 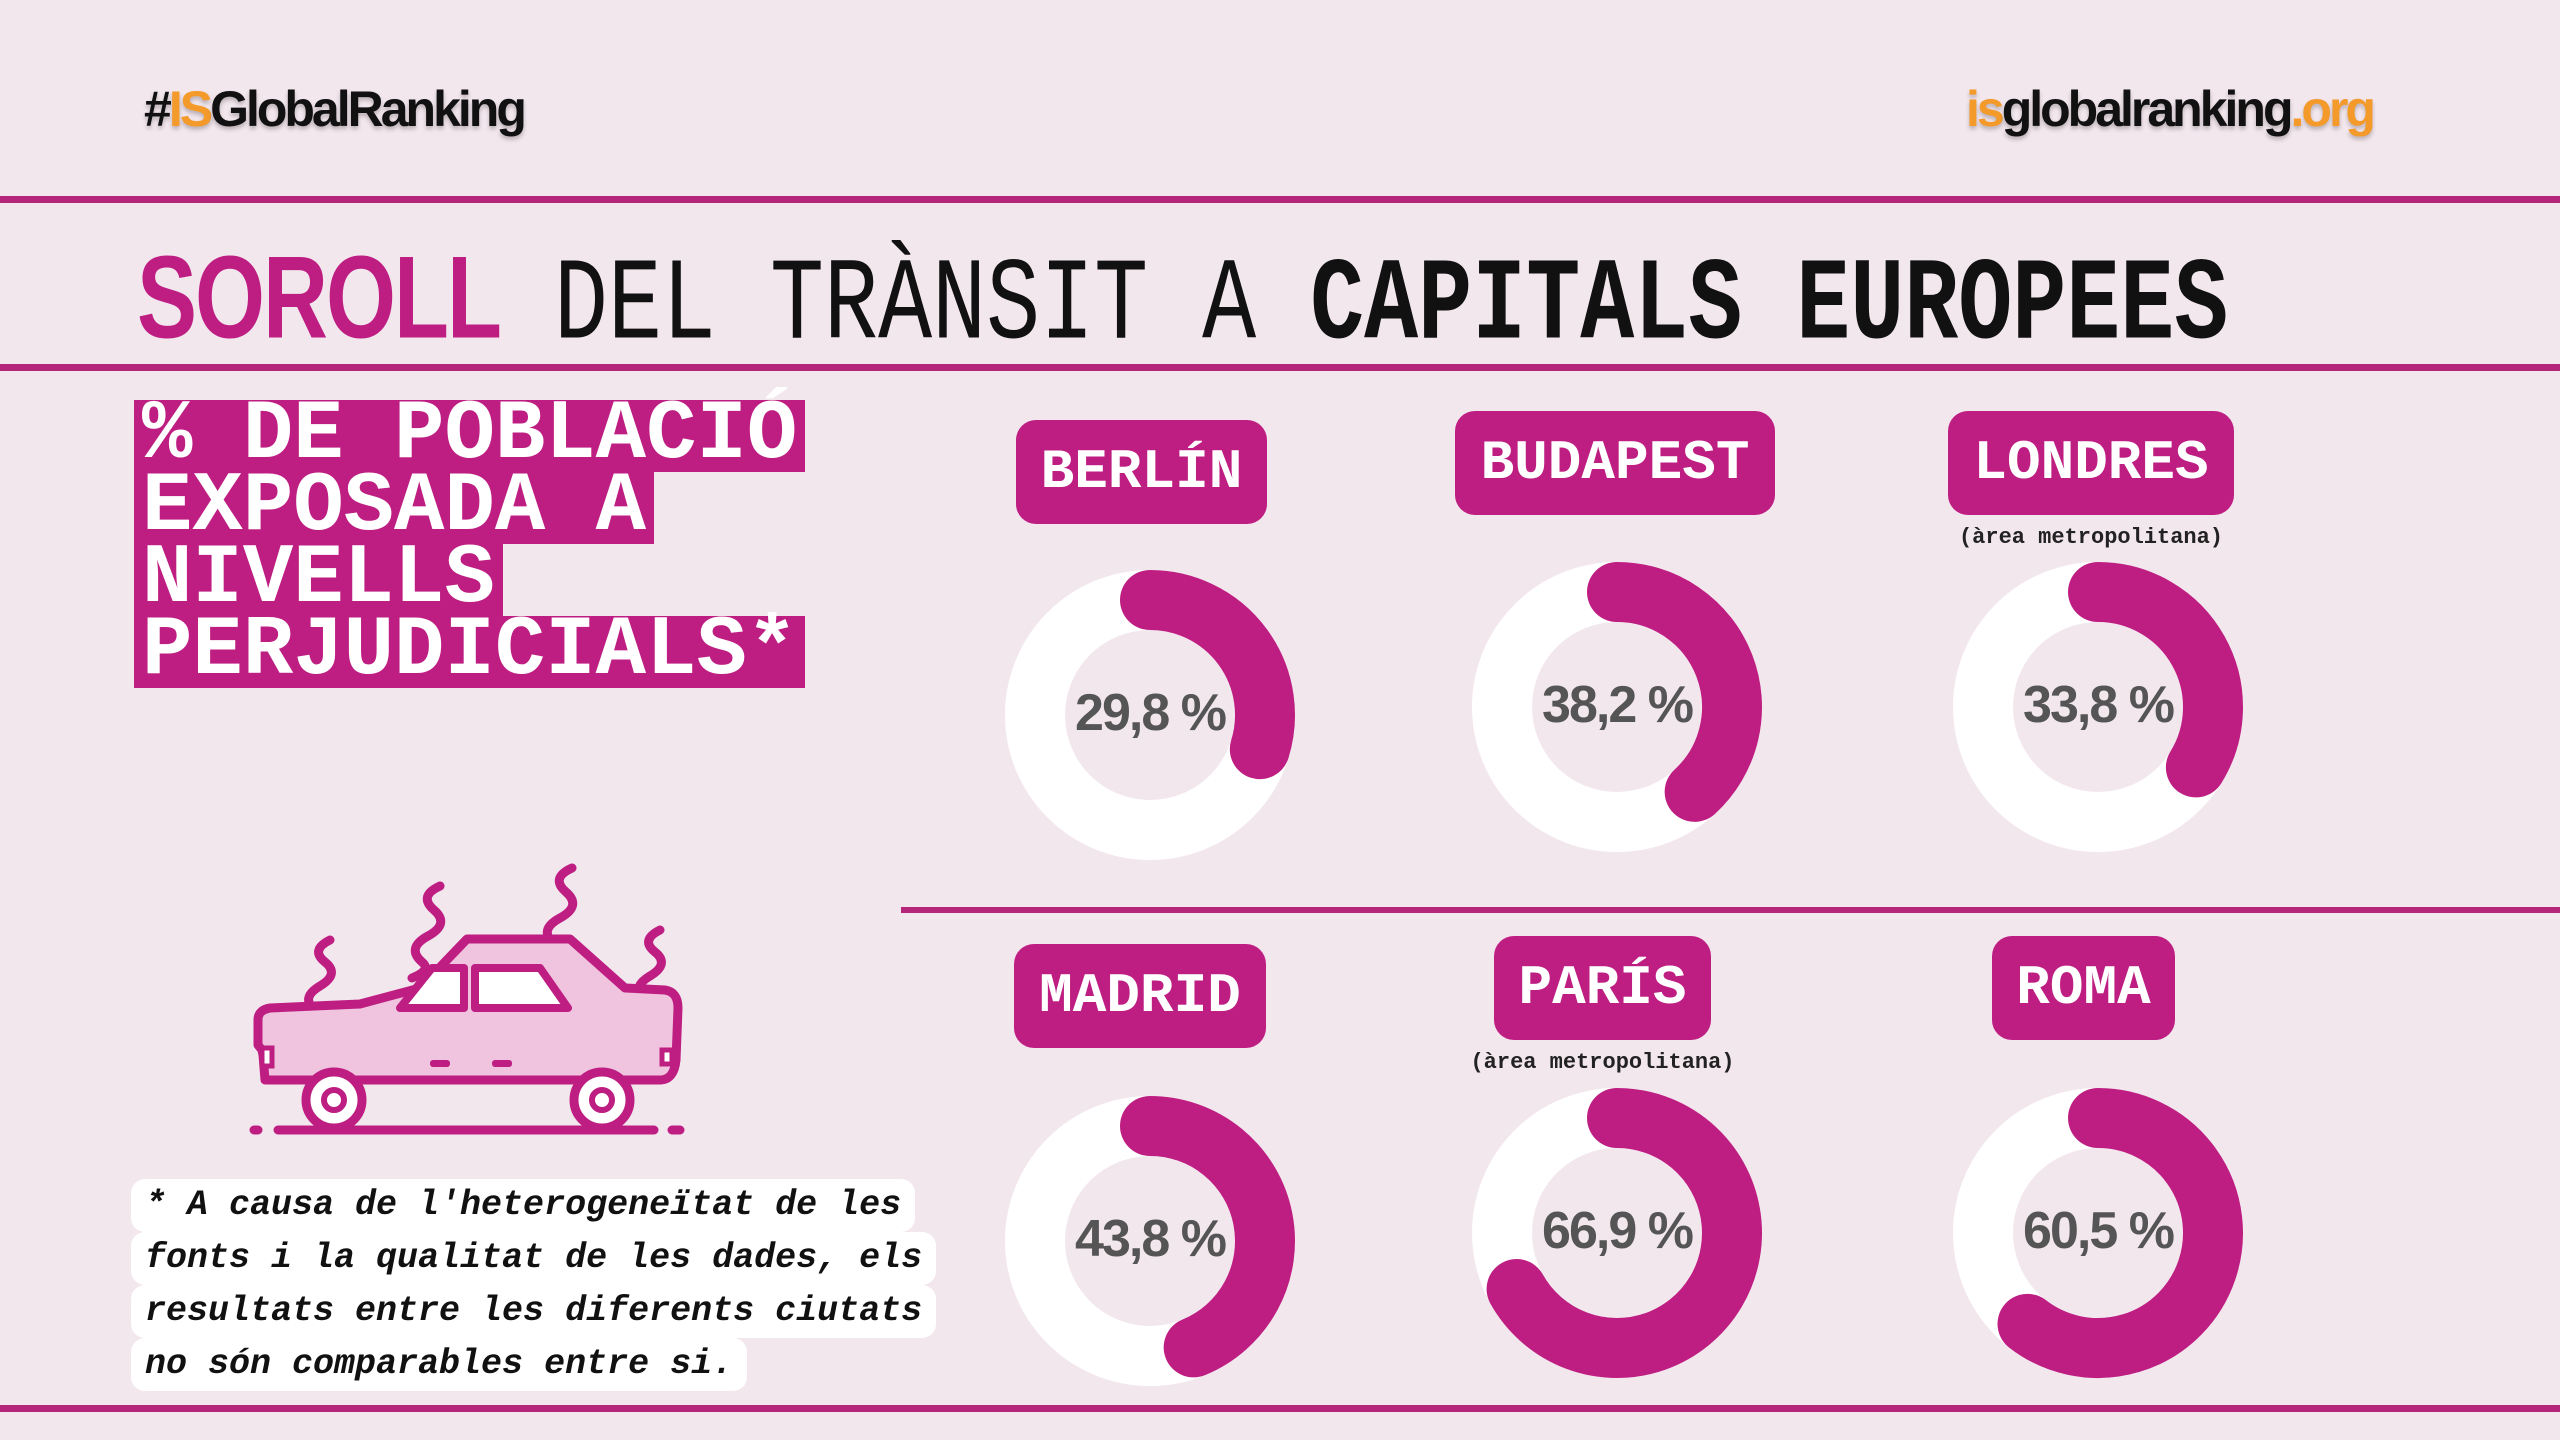 What do you see at coordinates (534, 1311) in the screenshot?
I see `footnote-line: resultats entre les diferents ciutats` at bounding box center [534, 1311].